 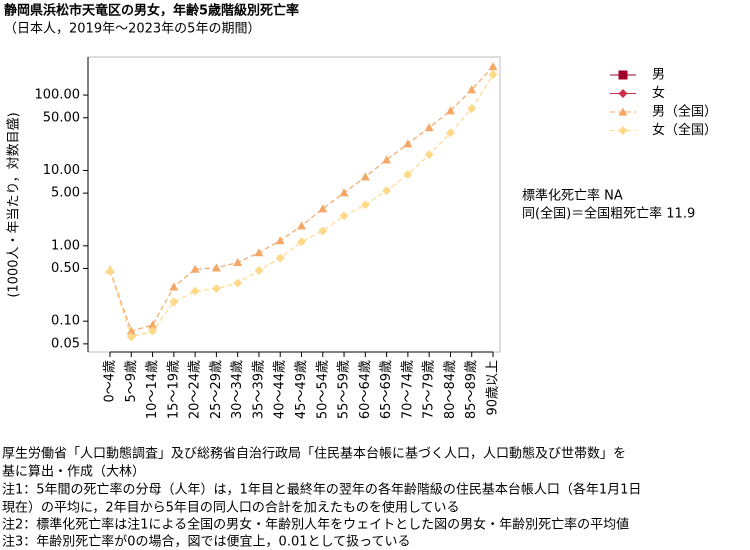 What do you see at coordinates (493, 388) in the screenshot?
I see `x-tick-label: 90歳以上` at bounding box center [493, 388].